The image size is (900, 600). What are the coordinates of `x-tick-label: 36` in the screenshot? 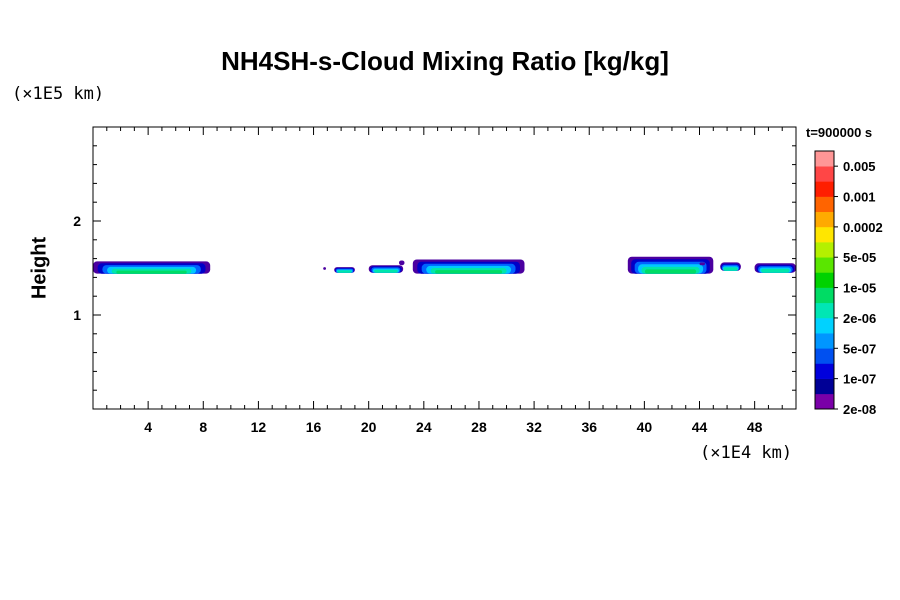 It's located at (589, 427).